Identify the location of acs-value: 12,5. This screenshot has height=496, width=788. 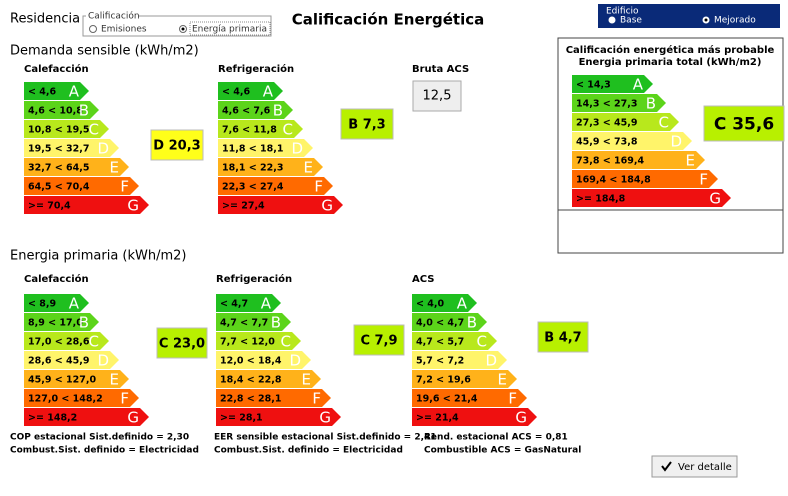
(437, 96).